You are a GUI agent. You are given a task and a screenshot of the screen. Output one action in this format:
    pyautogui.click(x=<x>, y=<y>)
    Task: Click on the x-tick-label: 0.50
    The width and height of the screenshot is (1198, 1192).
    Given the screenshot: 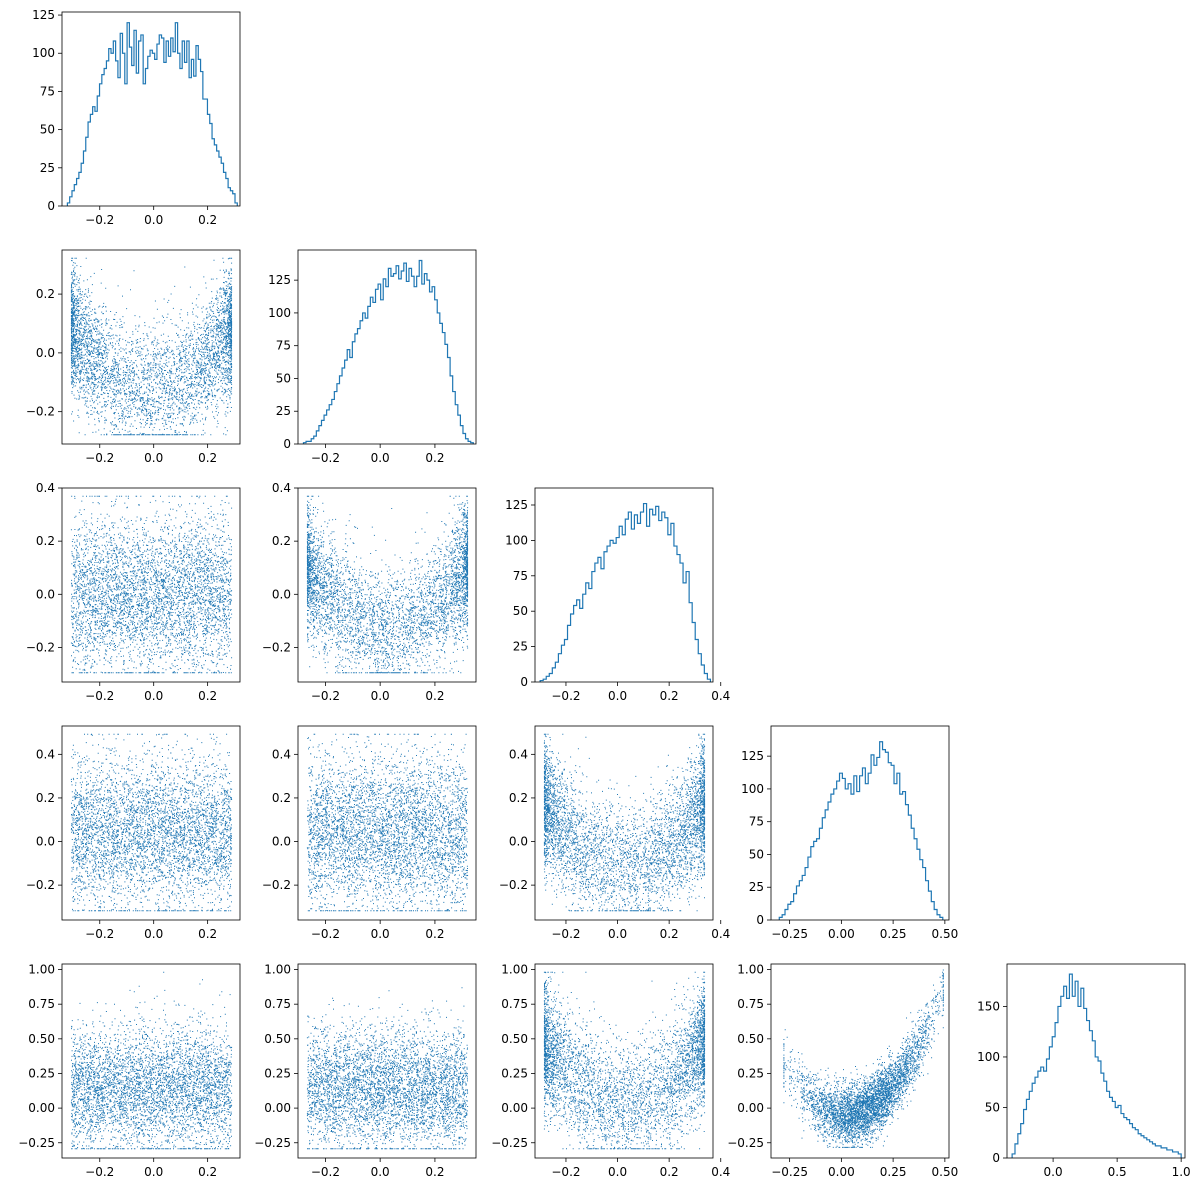 What is the action you would take?
    pyautogui.click(x=945, y=1172)
    